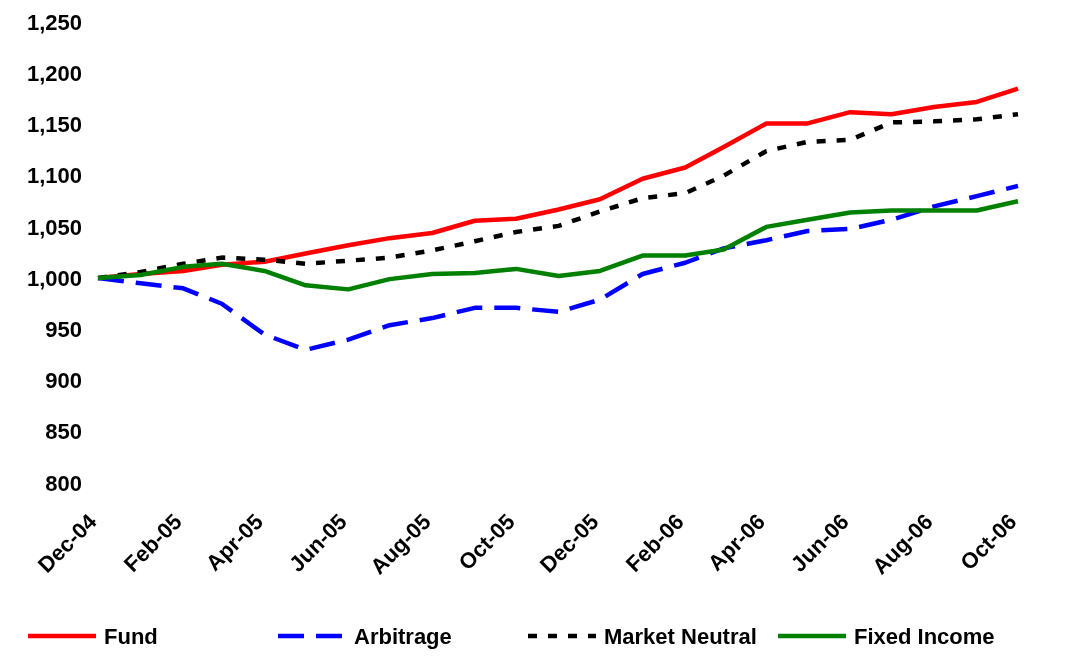  I want to click on y-tick-label: 800, so click(63, 483).